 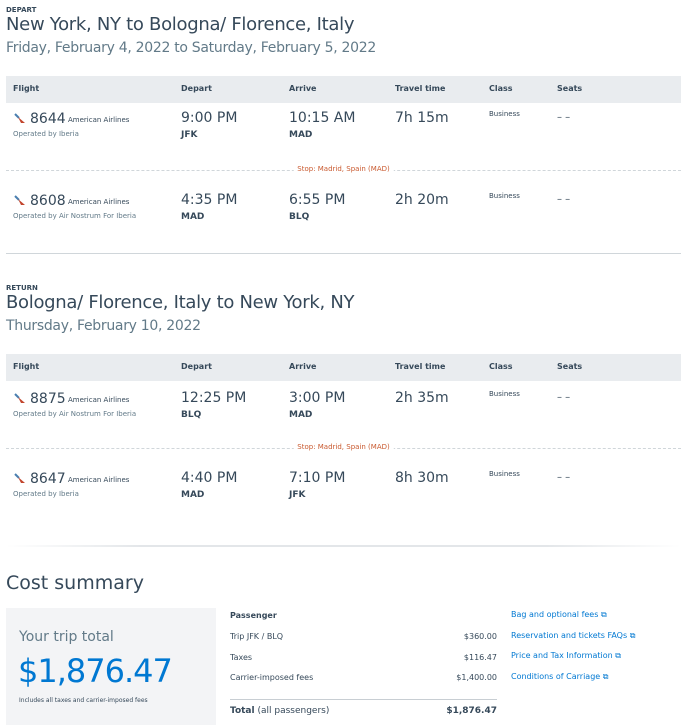 What do you see at coordinates (48, 479) in the screenshot?
I see `flight-number: 8647` at bounding box center [48, 479].